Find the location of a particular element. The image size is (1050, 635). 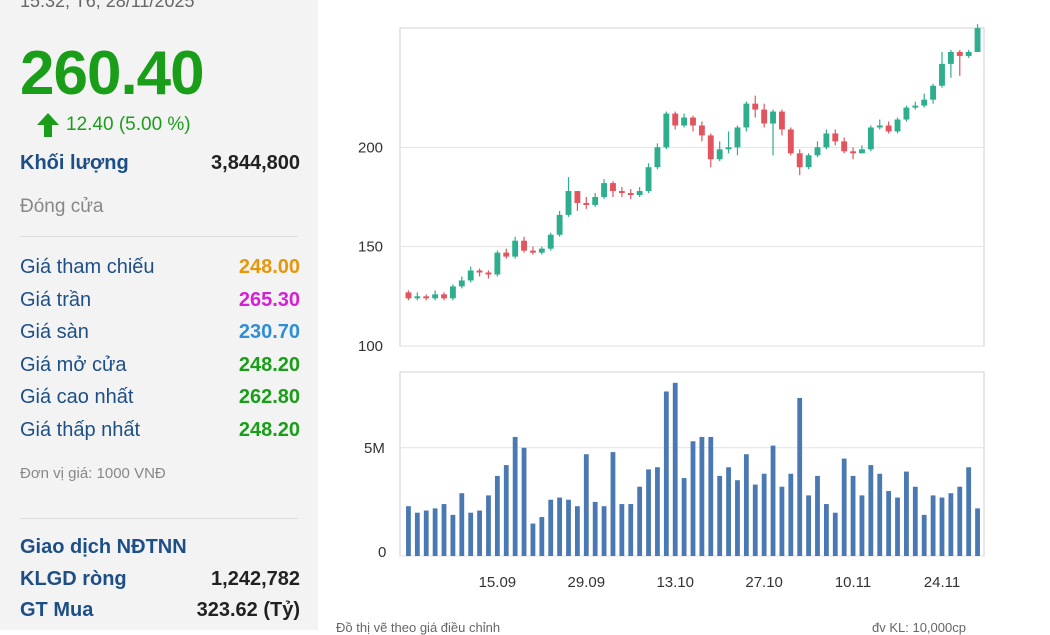

price-row-value: 248.20 is located at coordinates (269, 364).